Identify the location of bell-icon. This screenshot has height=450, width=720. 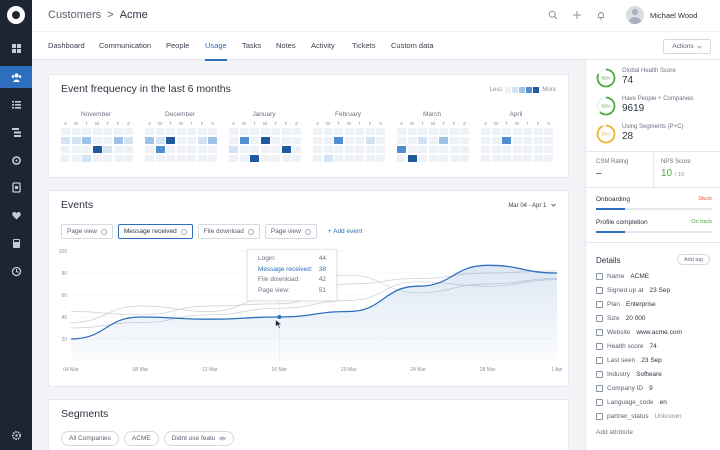
(601, 15).